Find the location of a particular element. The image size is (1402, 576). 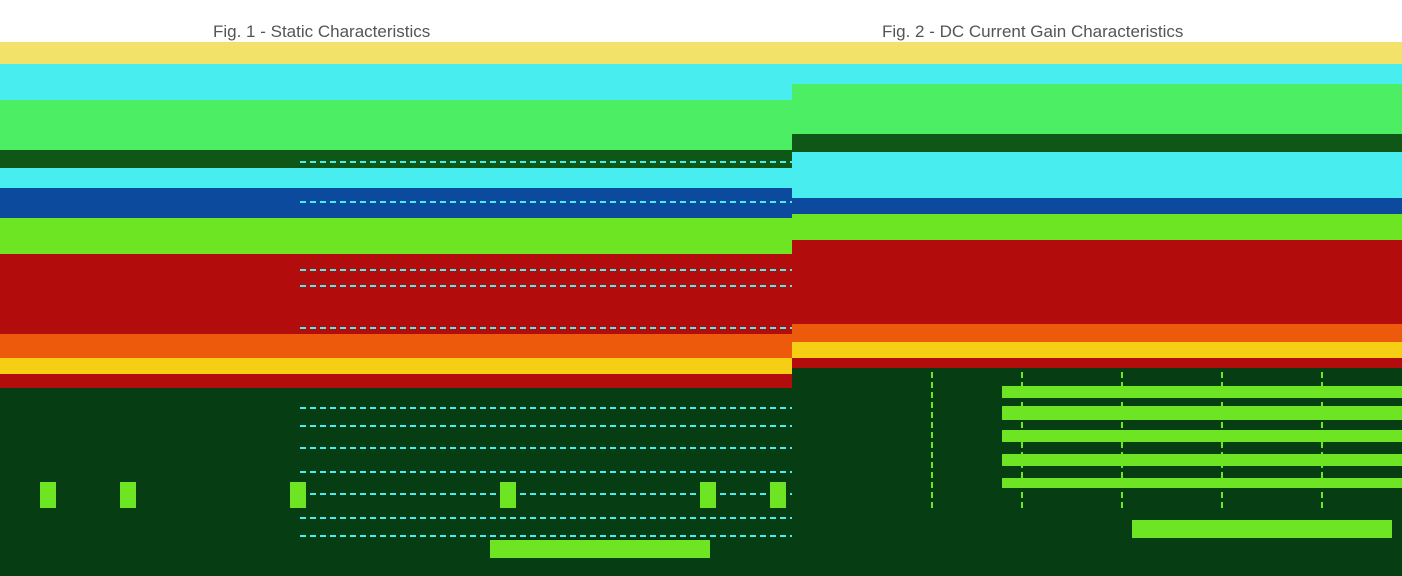

fig2-title: Fig. 2 - DC Current Gain Characteristics is located at coordinates (1033, 31).